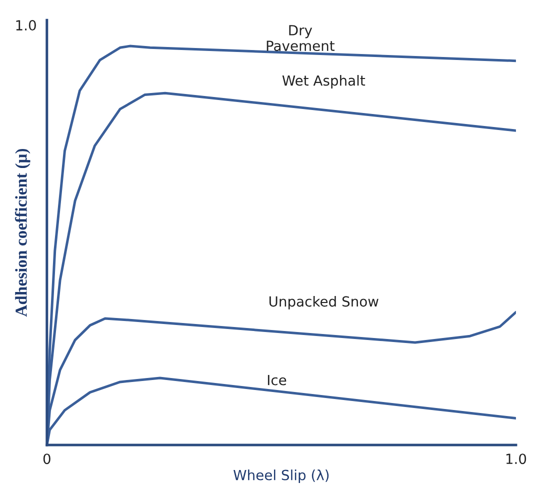  I want to click on annotation: Ice, so click(277, 380).